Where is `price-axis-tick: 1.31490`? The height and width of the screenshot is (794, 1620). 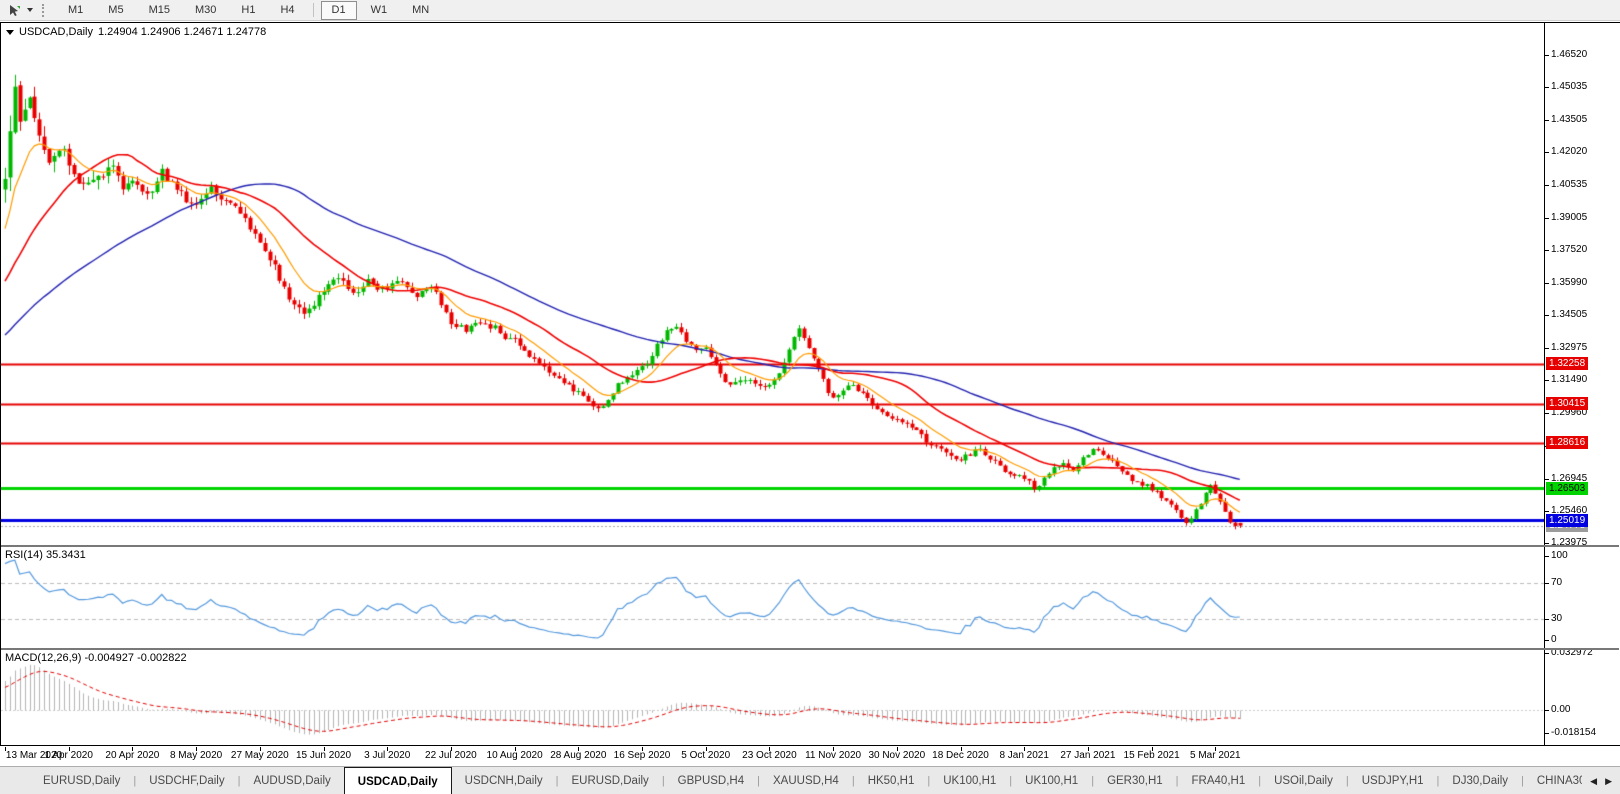
price-axis-tick: 1.31490 is located at coordinates (1566, 380).